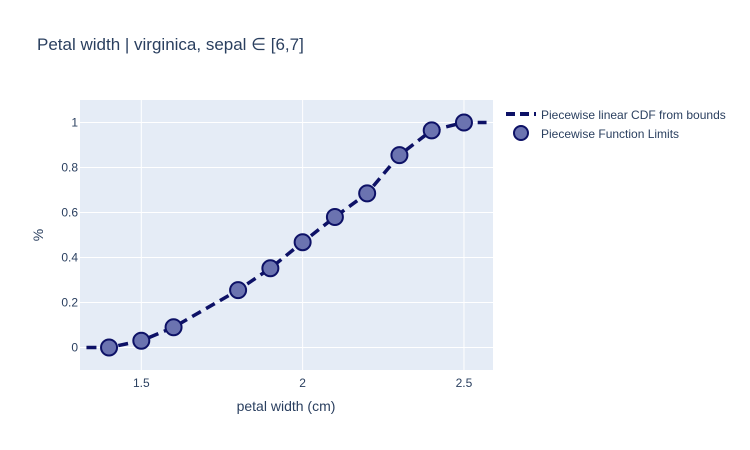 The width and height of the screenshot is (750, 450). Describe the element at coordinates (69, 303) in the screenshot. I see `y-tick-label: 0.2` at that location.